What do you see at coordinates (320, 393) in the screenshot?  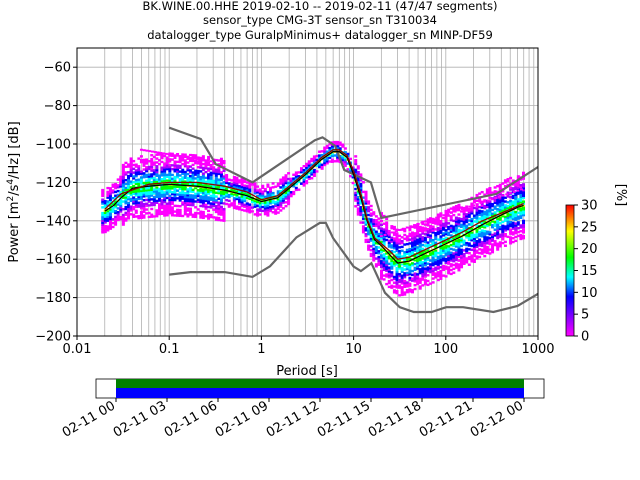 I see `coverage-bar-segments` at bounding box center [320, 393].